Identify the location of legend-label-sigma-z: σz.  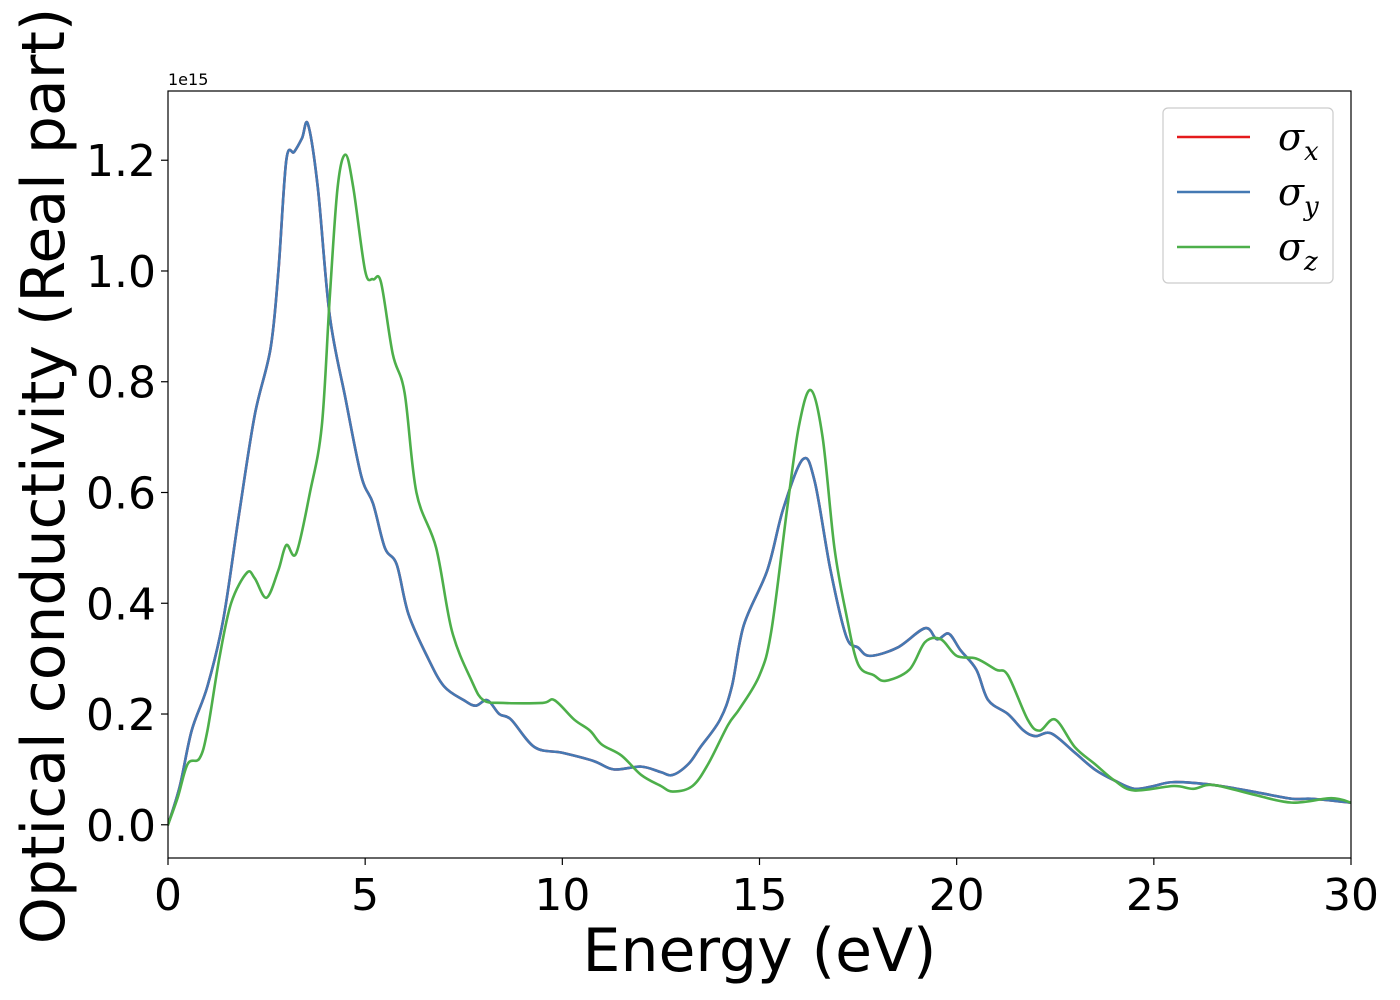
(1298, 251).